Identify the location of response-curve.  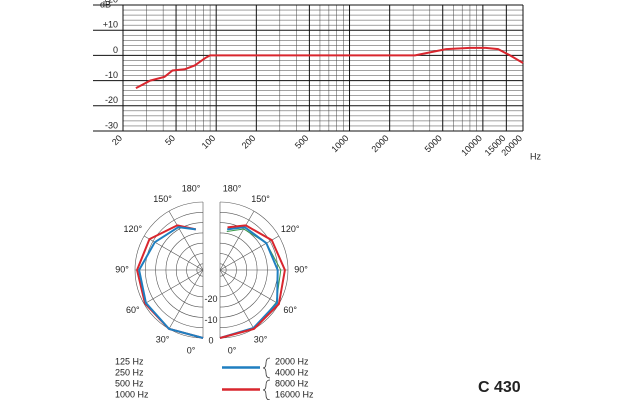
(329, 68).